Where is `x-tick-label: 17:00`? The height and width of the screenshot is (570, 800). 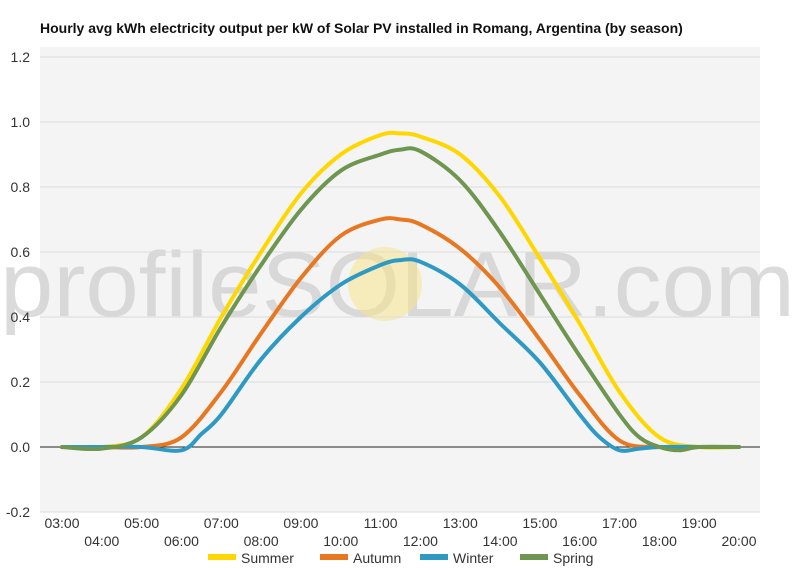
x-tick-label: 17:00 is located at coordinates (619, 523).